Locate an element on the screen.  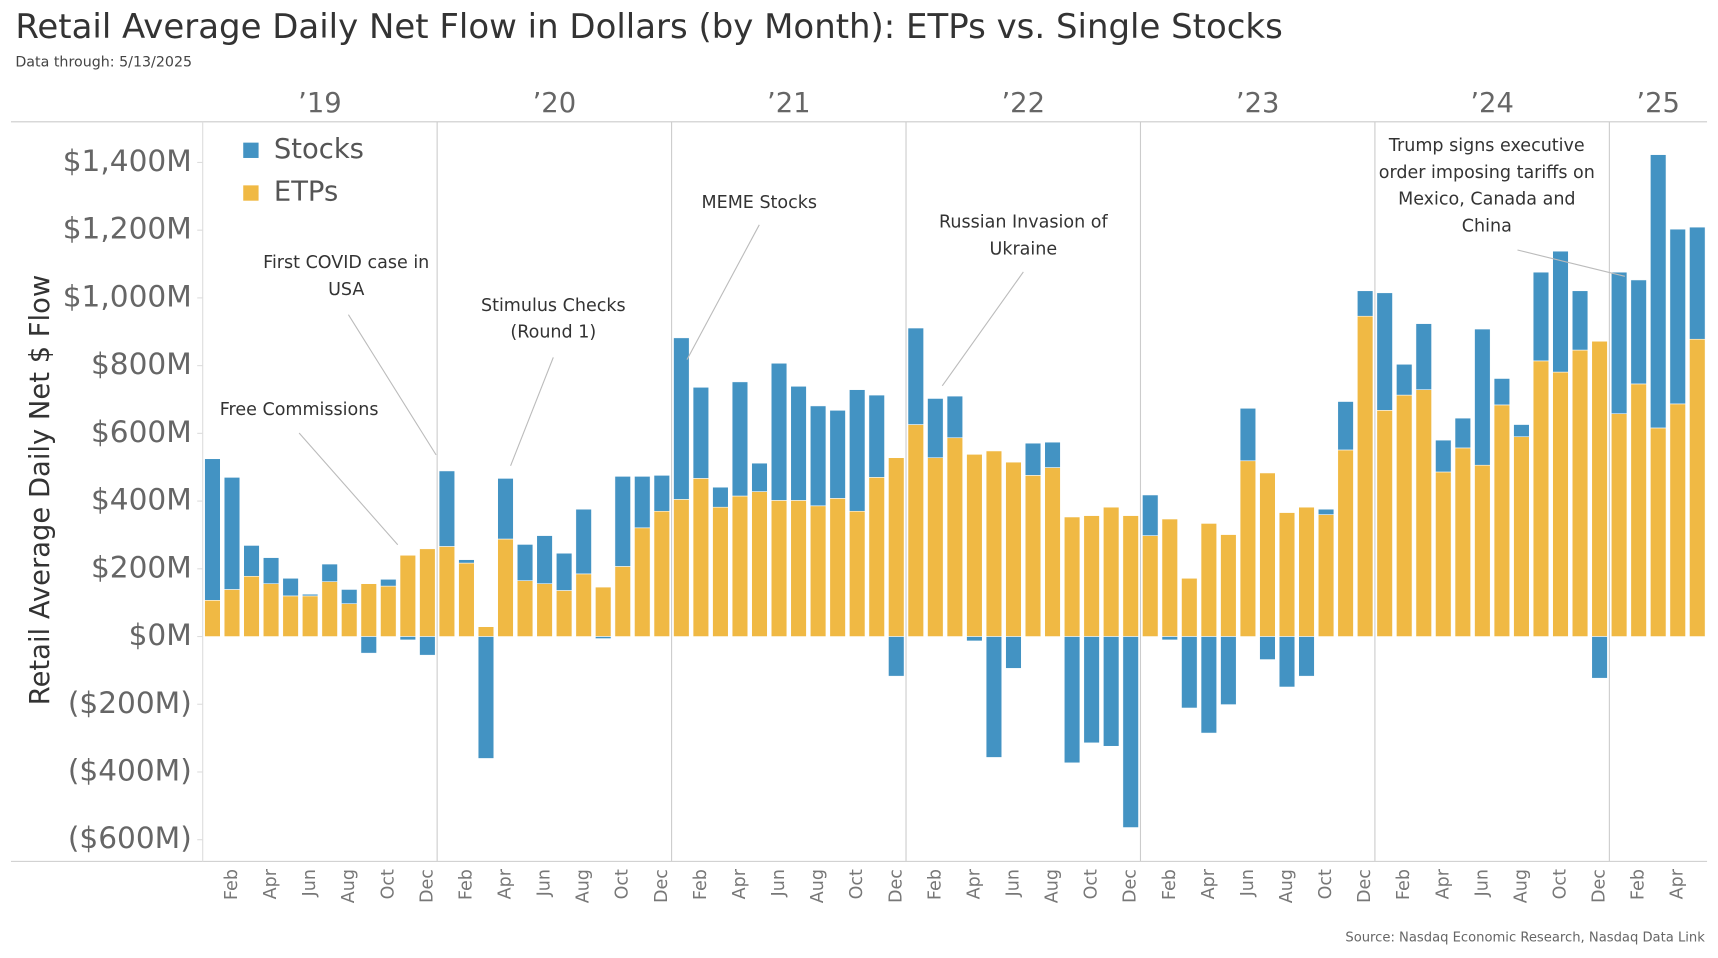
y-tick-label: ($200M) is located at coordinates (130, 703).